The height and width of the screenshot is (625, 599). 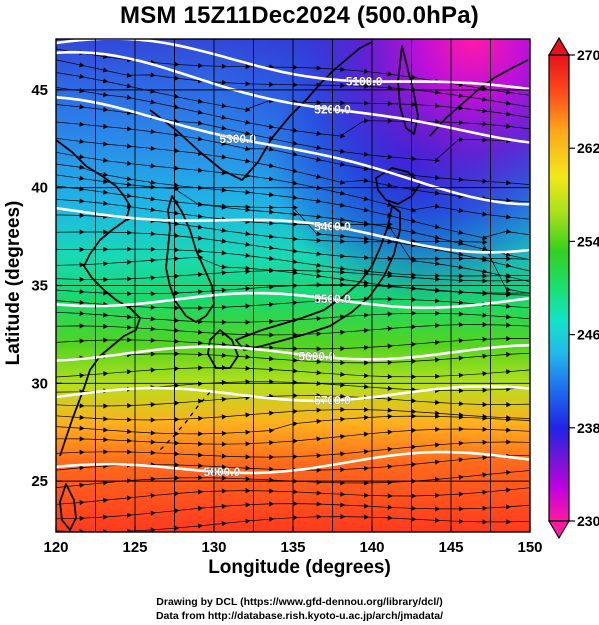 I want to click on colorbar-ticks: 270 262 254 246 238 230, so click(x=584, y=288).